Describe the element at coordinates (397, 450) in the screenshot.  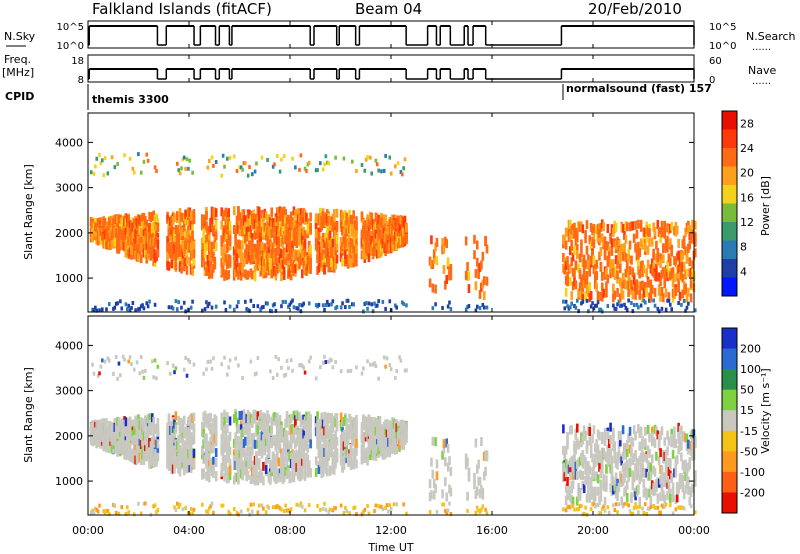
I see `velocity-cell-1997` at that location.